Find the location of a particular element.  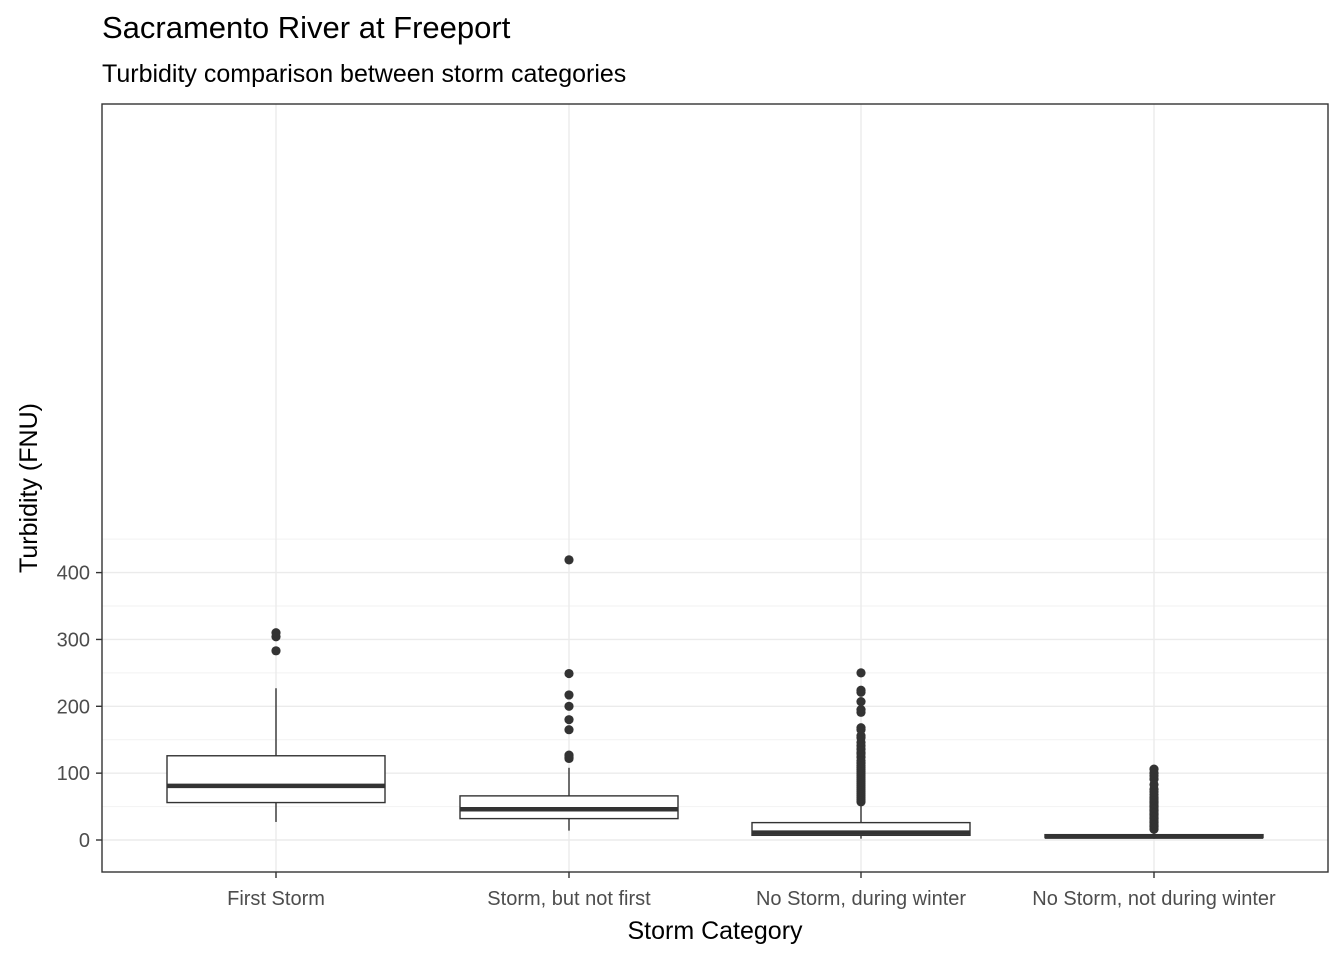

y-axis-title: Turbidity (FNU) is located at coordinates (29, 488).